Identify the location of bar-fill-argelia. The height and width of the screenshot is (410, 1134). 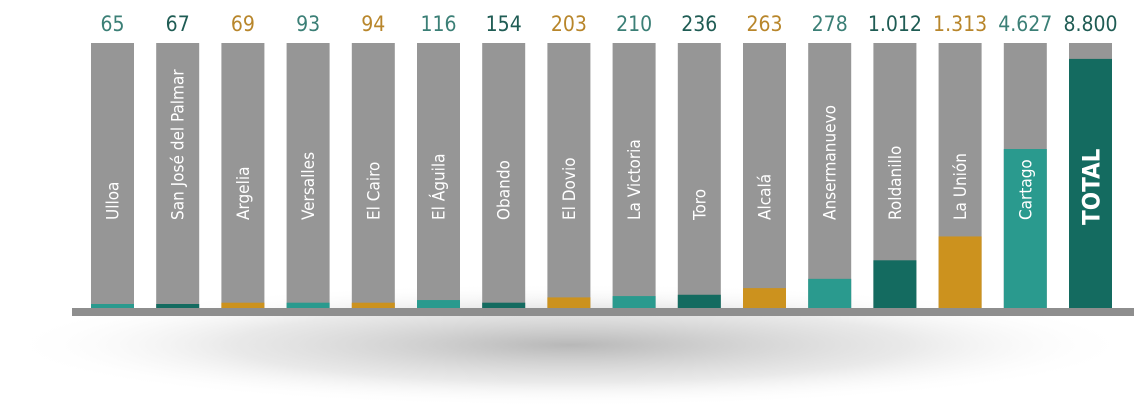
(243, 305).